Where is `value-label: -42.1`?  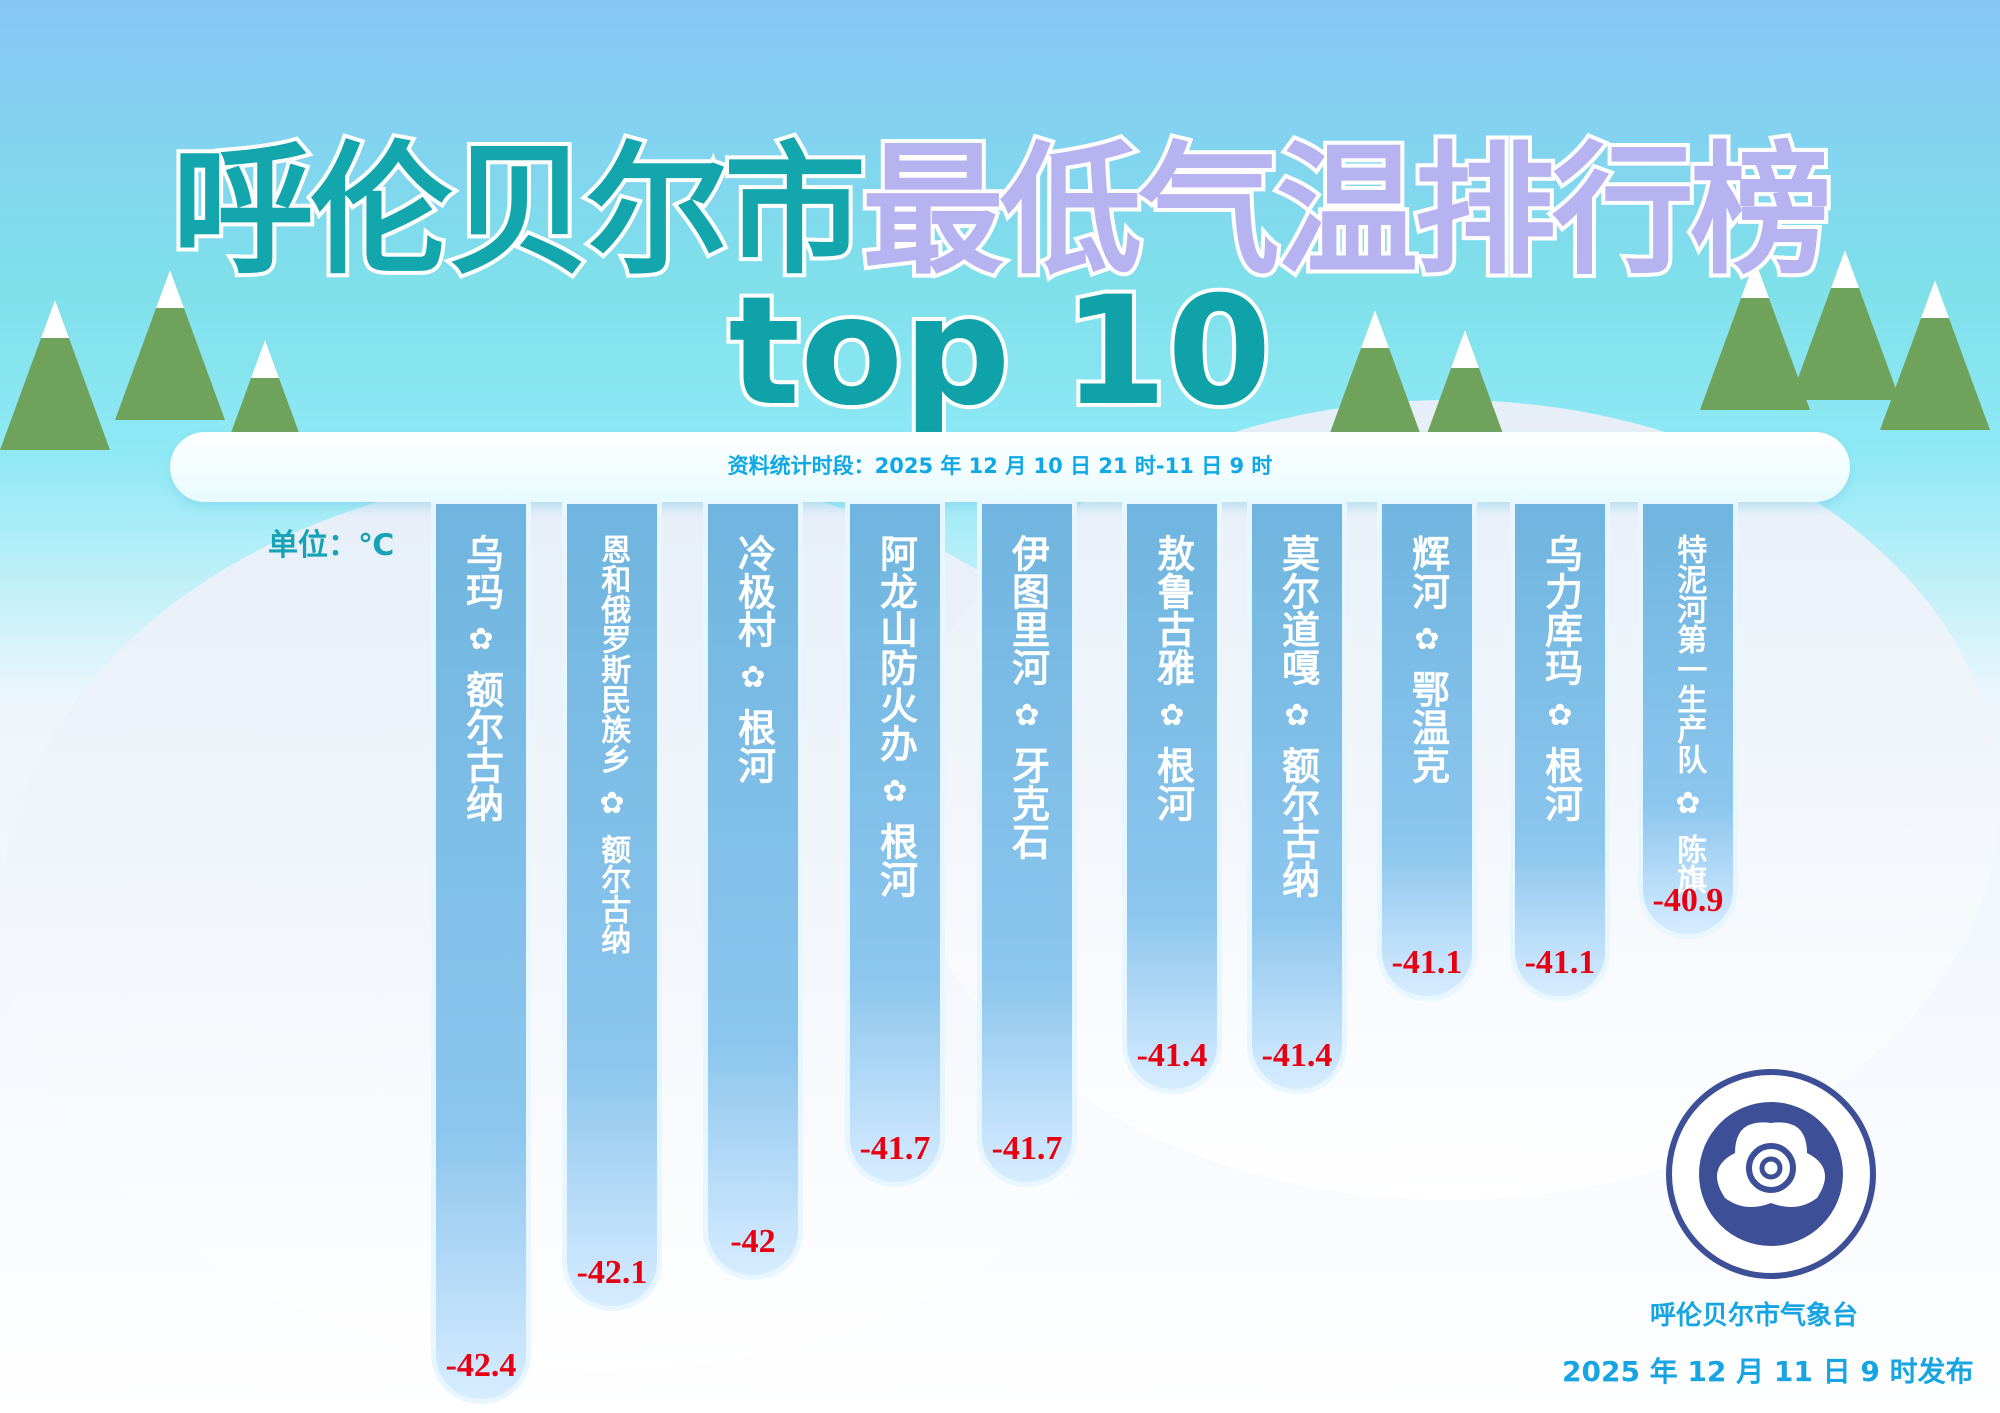 value-label: -42.1 is located at coordinates (612, 1272).